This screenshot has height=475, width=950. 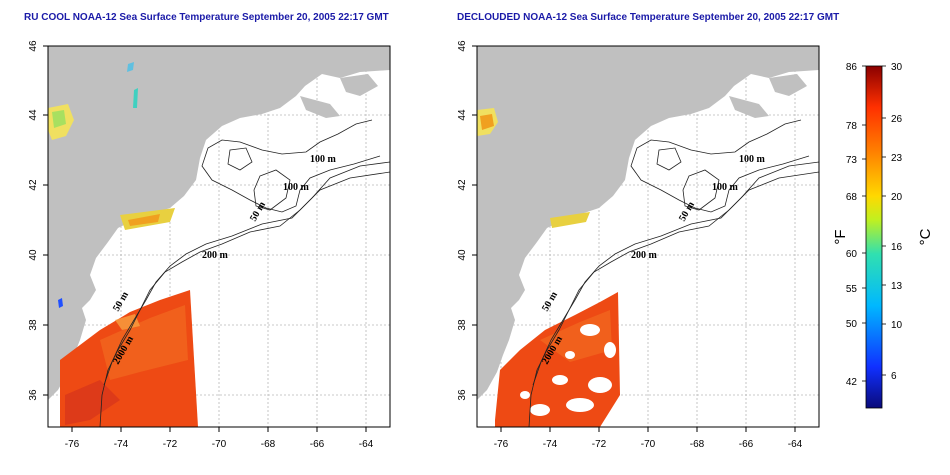 I want to click on celsius-tick: 16, so click(x=897, y=247).